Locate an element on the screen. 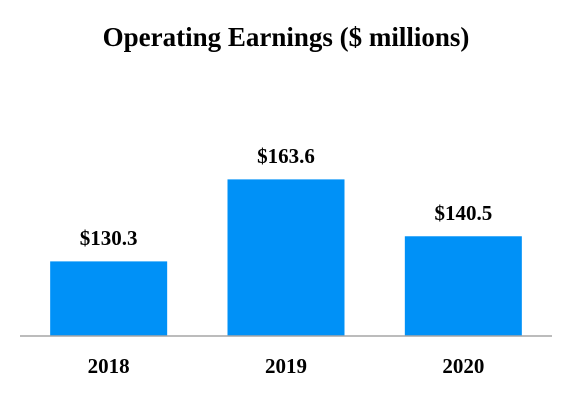  x-tick-label: 2018 is located at coordinates (109, 366).